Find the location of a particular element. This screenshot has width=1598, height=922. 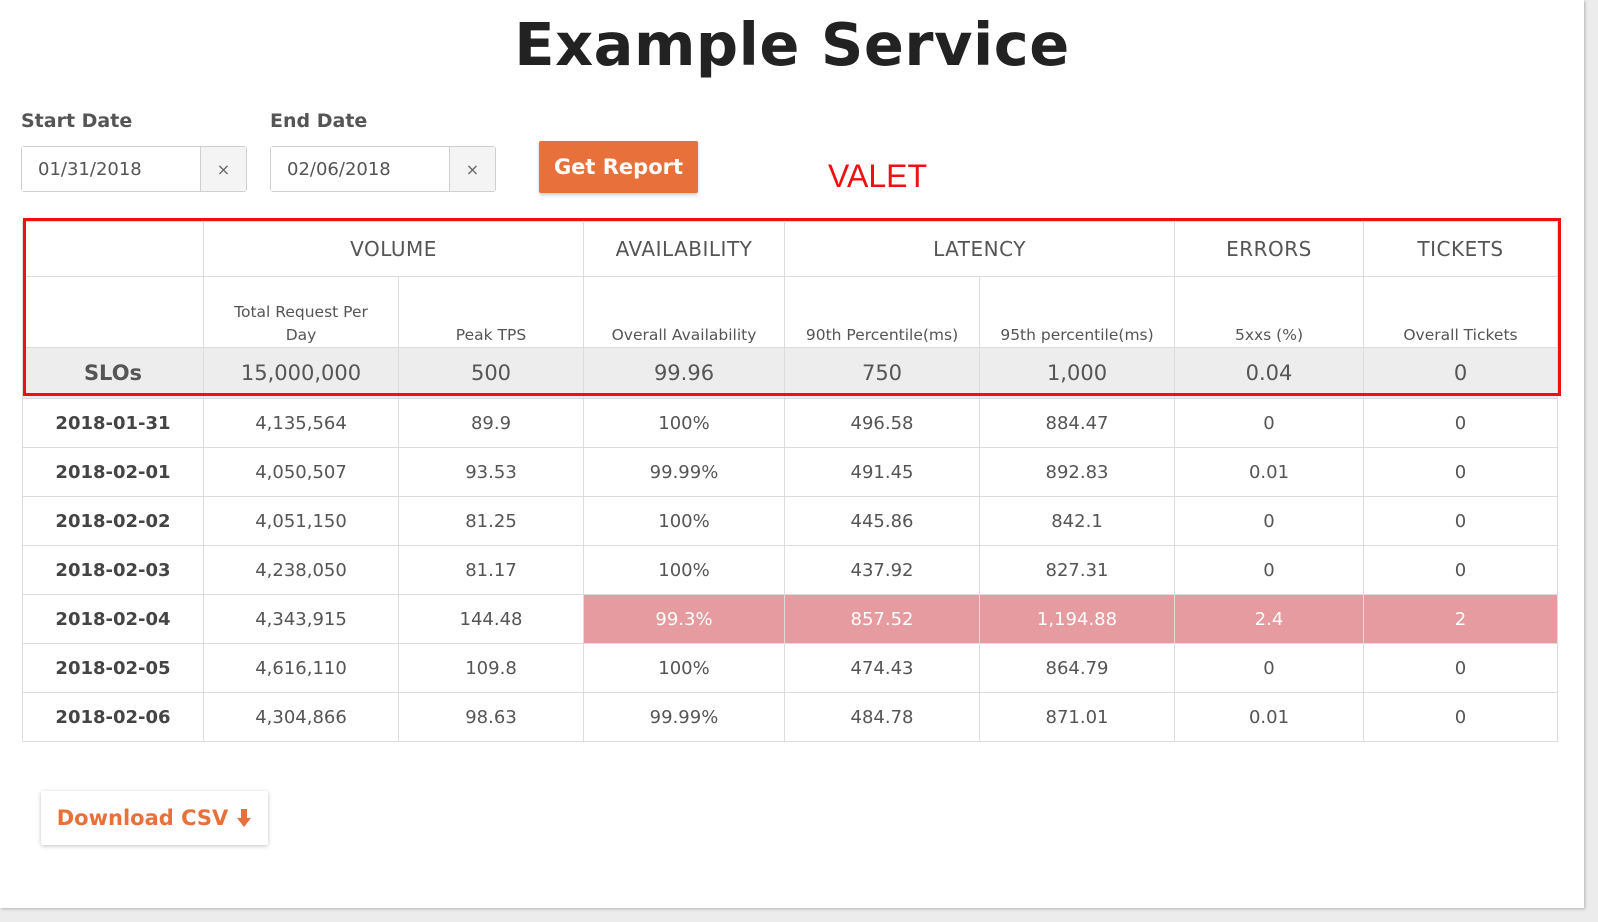

row-date: 2018-02-06 is located at coordinates (113, 717).